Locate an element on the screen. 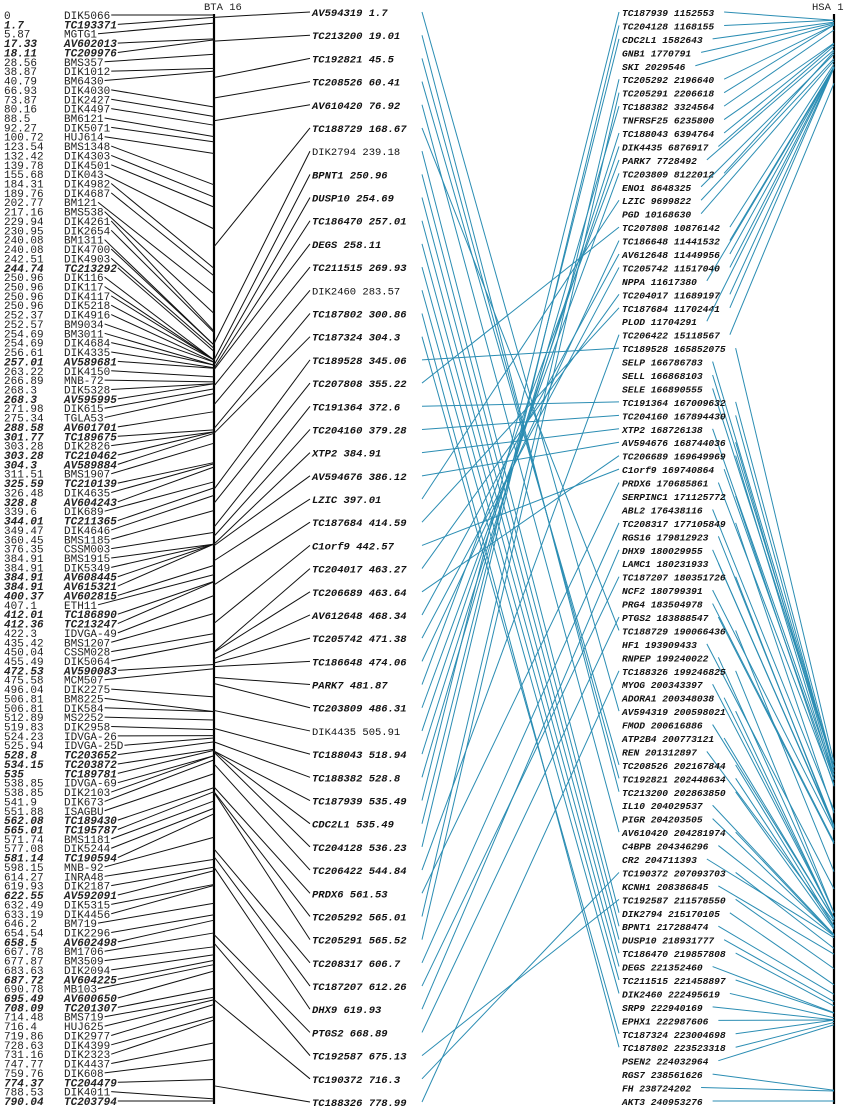  middle-marker-label: TC204128 536.23 is located at coordinates (359, 849).